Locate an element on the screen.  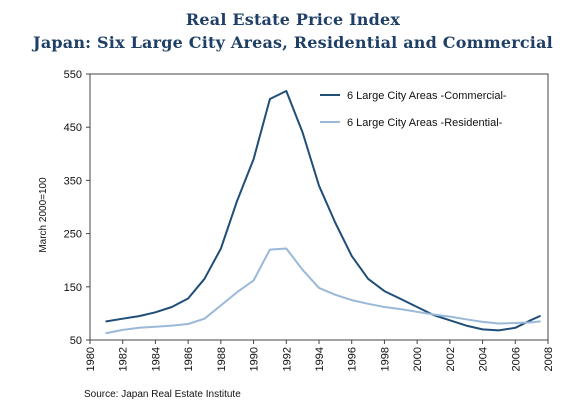
source-note: Source: Japan Real Estate Institute is located at coordinates (162, 394).